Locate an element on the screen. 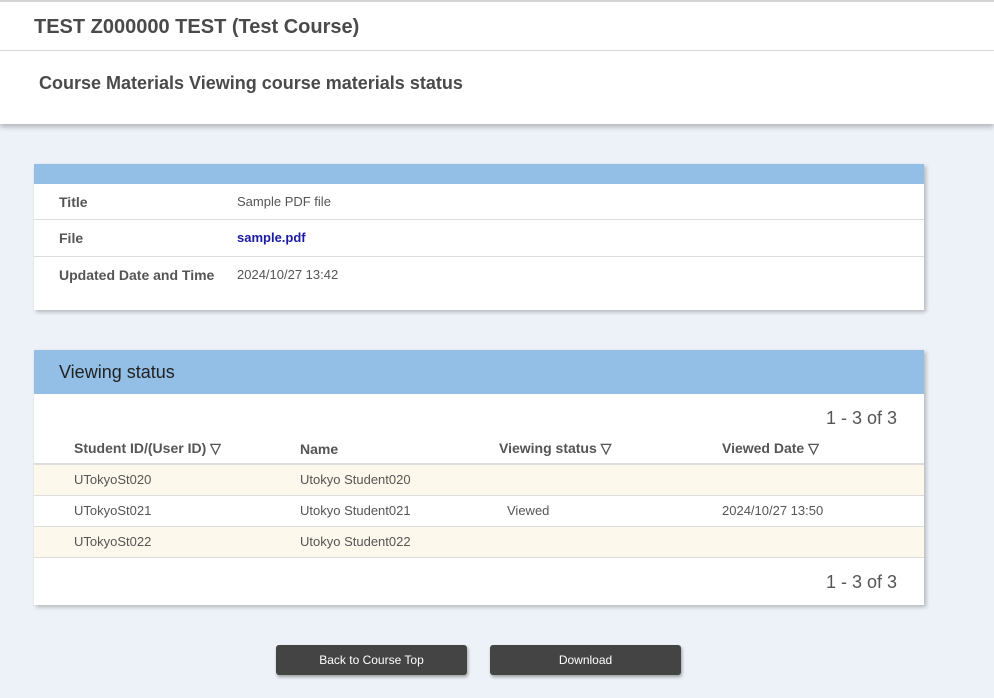 The height and width of the screenshot is (698, 994). cell-name: Utokyo Student020 is located at coordinates (399, 480).